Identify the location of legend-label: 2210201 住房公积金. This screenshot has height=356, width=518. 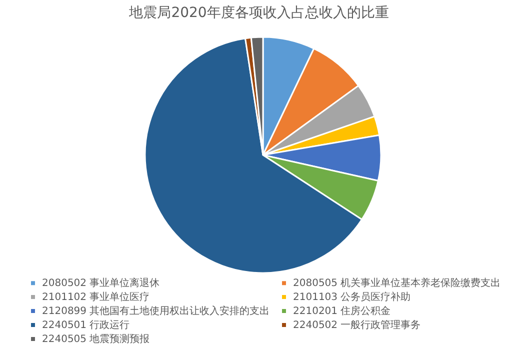
(342, 311).